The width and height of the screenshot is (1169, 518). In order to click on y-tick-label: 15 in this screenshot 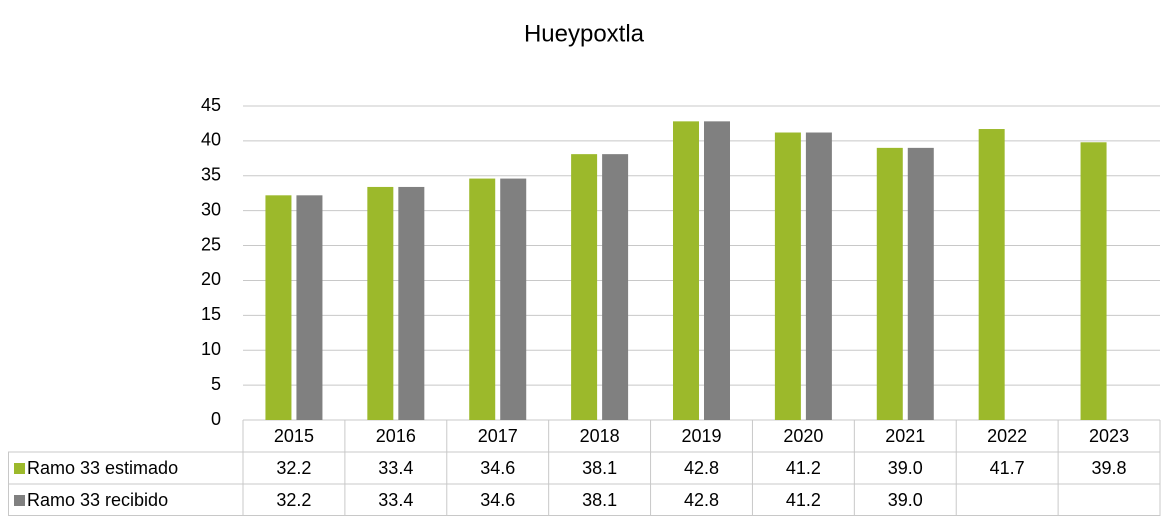, I will do `click(211, 314)`.